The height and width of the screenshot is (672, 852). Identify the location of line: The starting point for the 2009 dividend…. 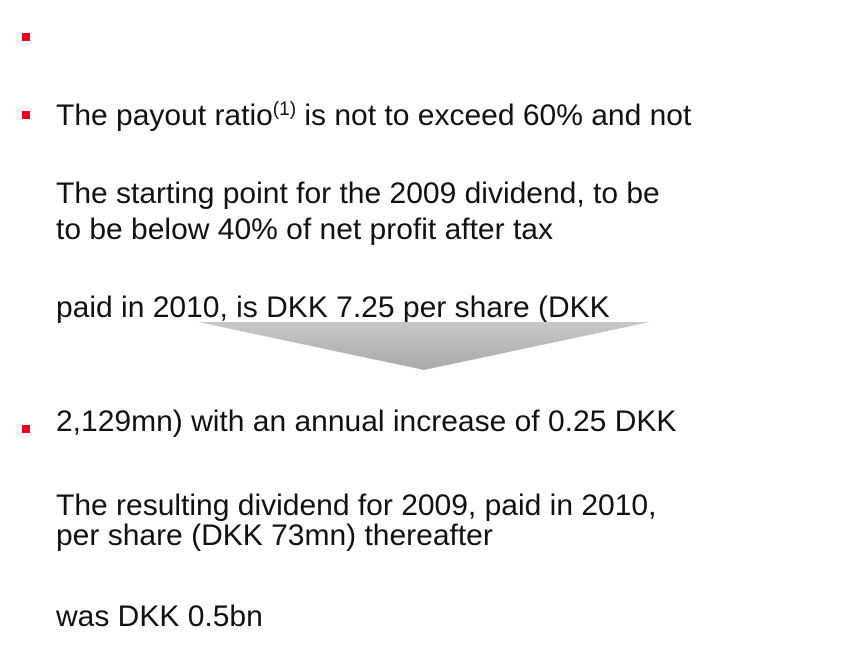
(358, 193).